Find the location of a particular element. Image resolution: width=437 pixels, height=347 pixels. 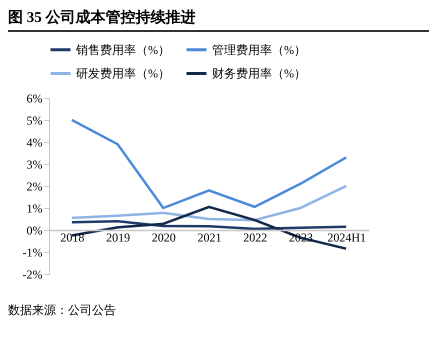

y-tick-label: 1% is located at coordinates (34, 209).